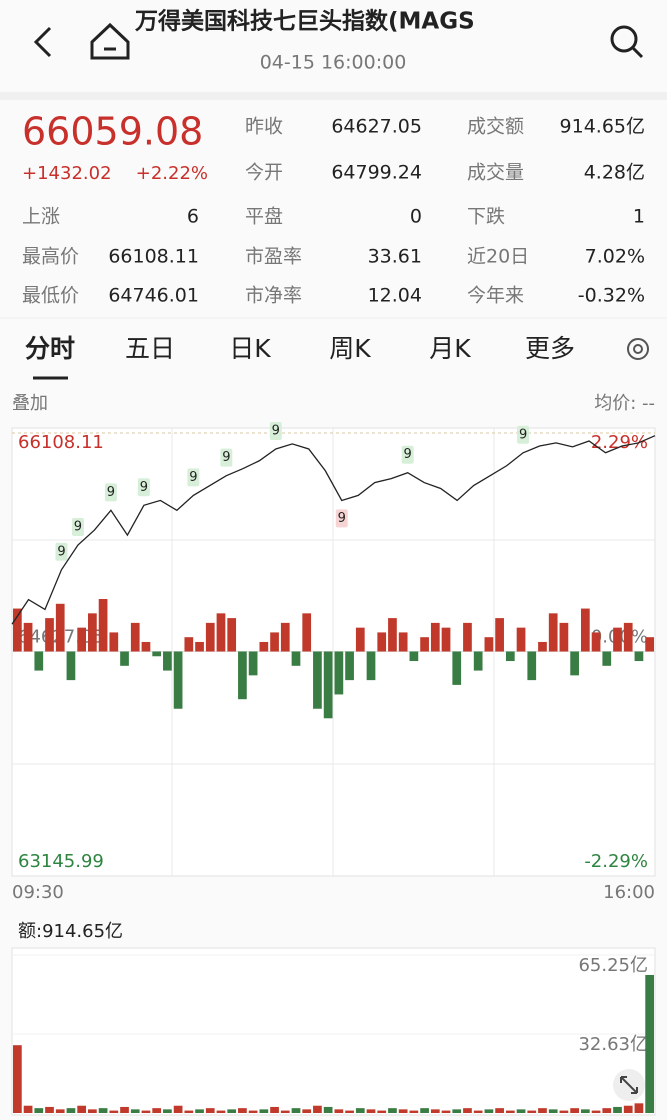 The width and height of the screenshot is (667, 1120). I want to click on settings-button, so click(638, 349).